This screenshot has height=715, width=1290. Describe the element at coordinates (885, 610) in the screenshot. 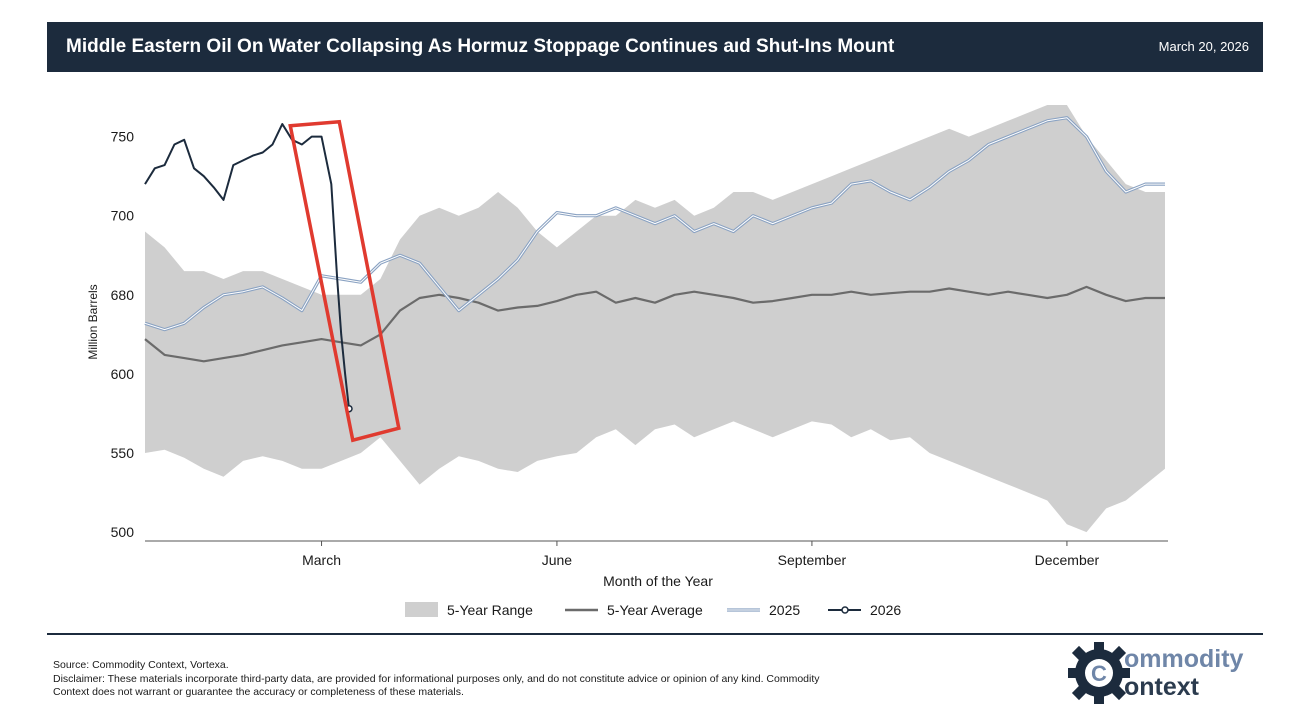

I see `legend-label: 2026` at that location.